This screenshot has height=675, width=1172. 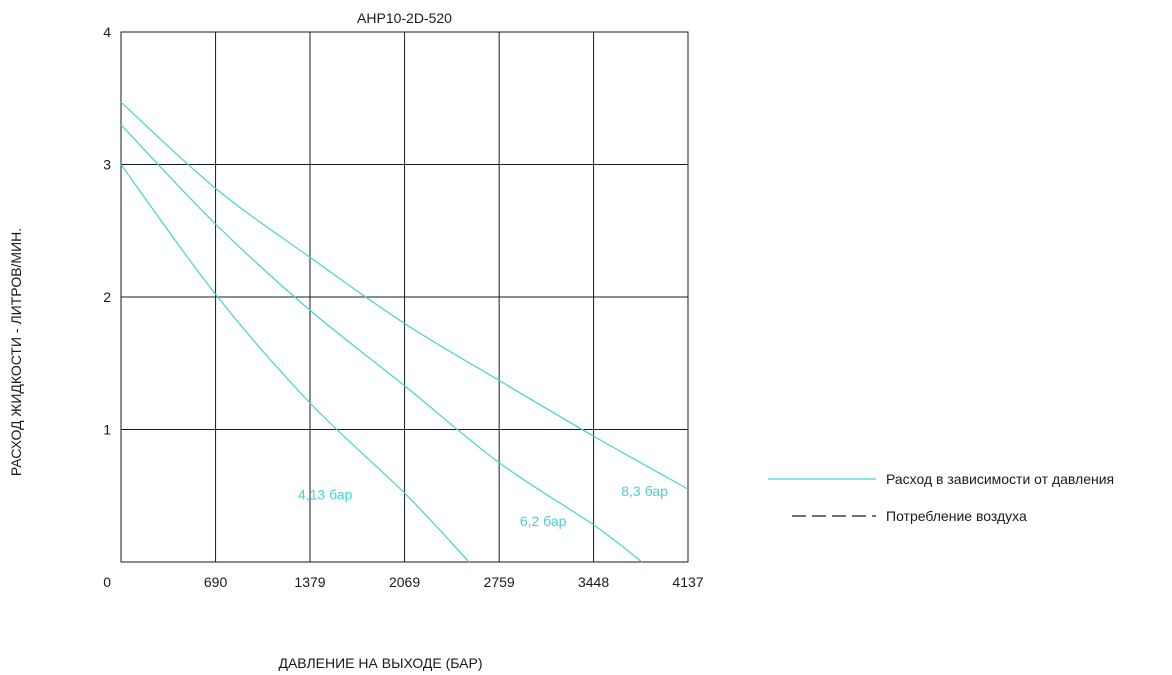 I want to click on x-tick-label: 690, so click(x=216, y=582).